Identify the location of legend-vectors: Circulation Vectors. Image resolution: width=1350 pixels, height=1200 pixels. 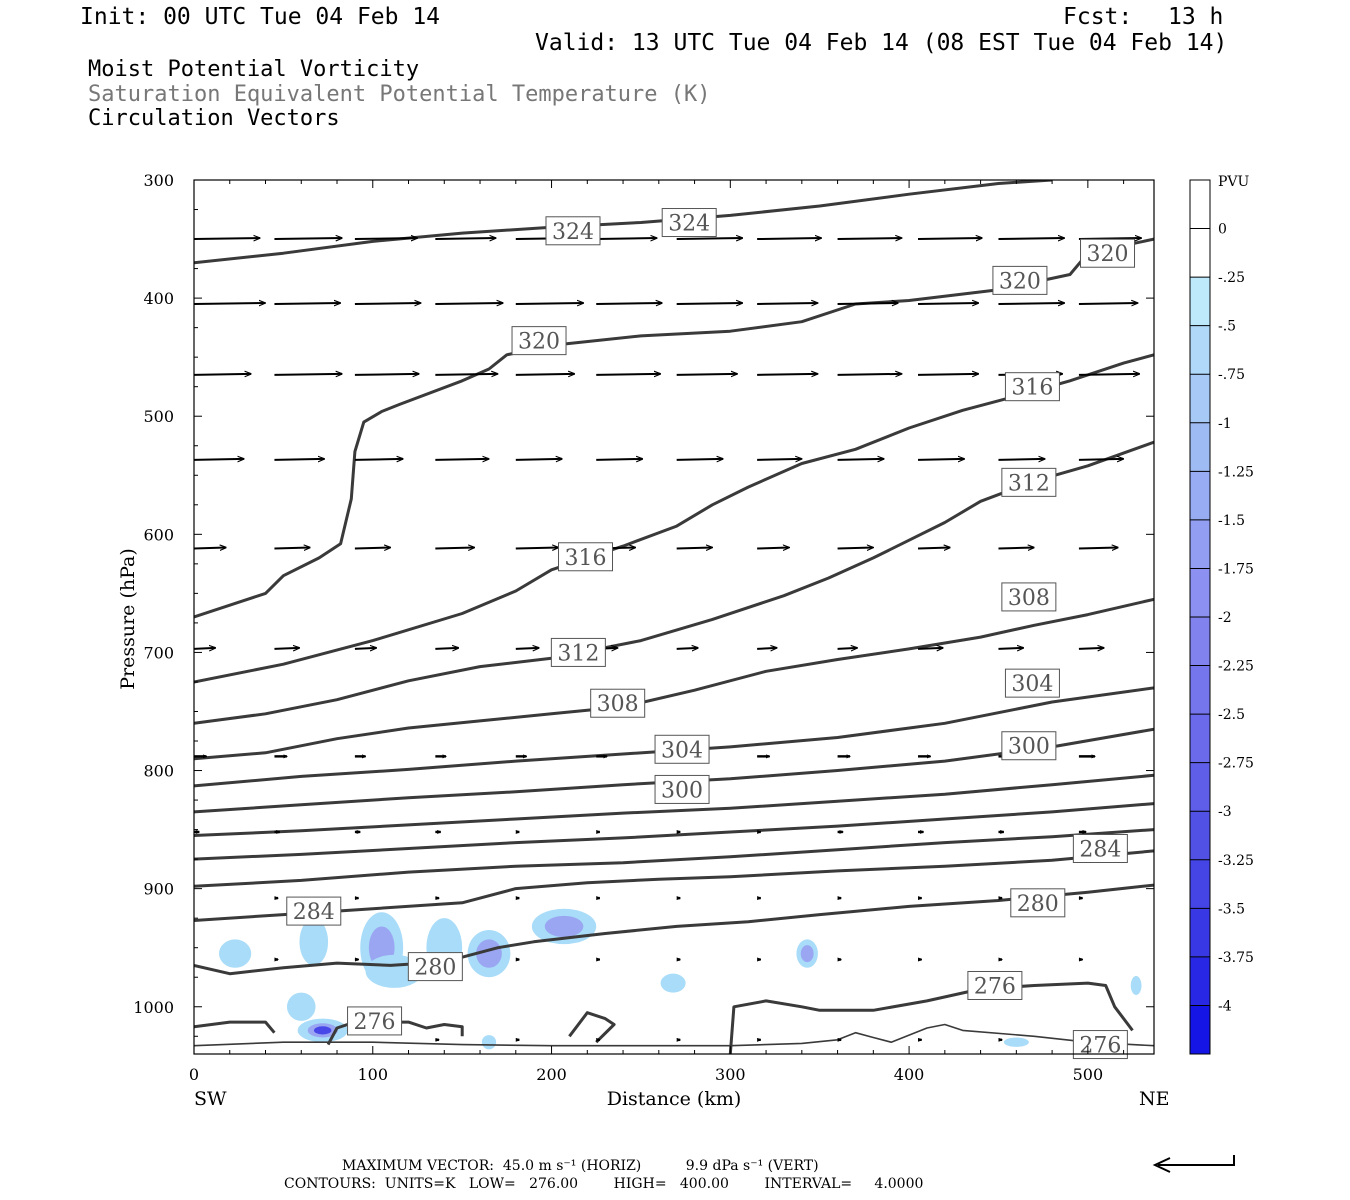
(214, 118).